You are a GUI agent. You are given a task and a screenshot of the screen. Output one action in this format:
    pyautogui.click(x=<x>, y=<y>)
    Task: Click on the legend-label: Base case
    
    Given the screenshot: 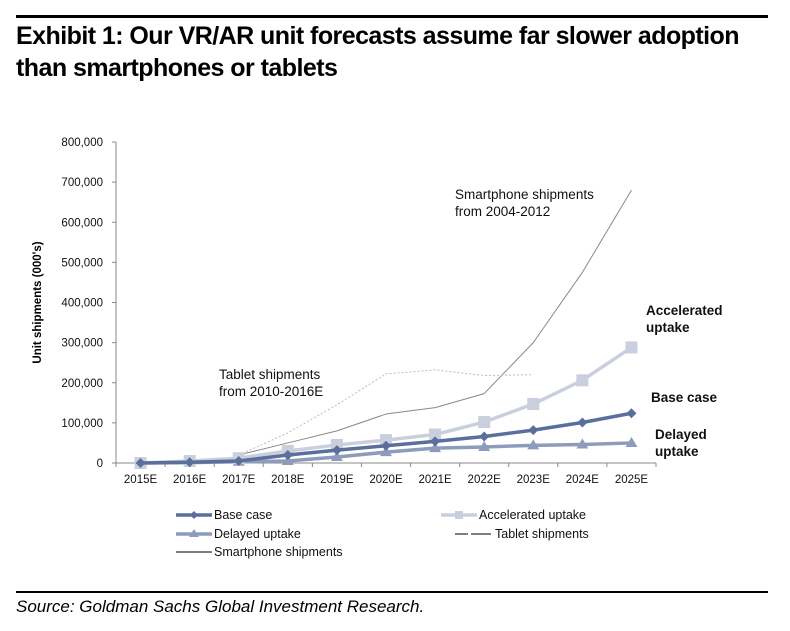 What is the action you would take?
    pyautogui.click(x=243, y=515)
    